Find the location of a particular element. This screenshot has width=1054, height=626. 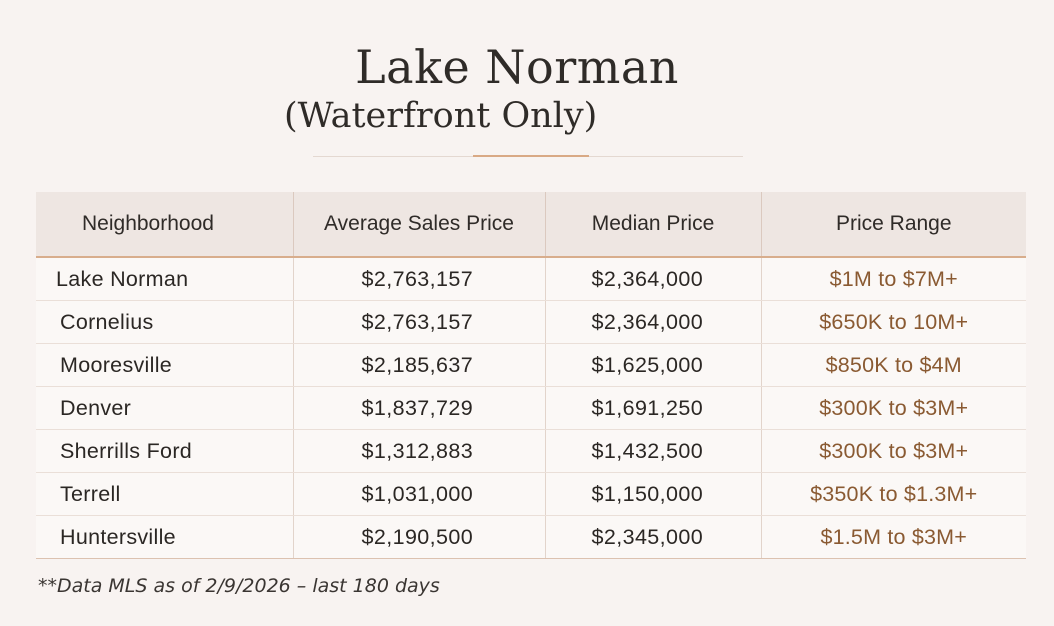

average-price-cell: $2,185,637 is located at coordinates (419, 365).